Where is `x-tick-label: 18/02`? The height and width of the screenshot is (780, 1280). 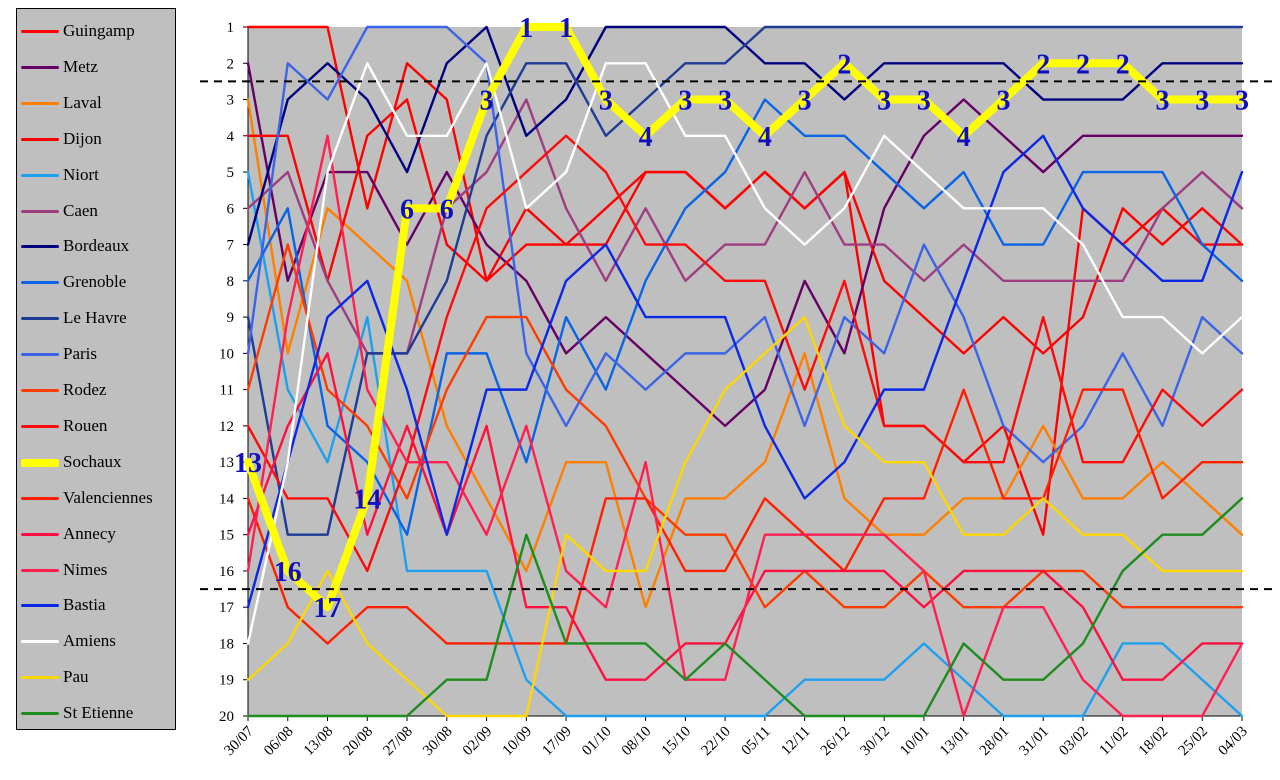
x-tick-label: 18/02 is located at coordinates (1153, 741).